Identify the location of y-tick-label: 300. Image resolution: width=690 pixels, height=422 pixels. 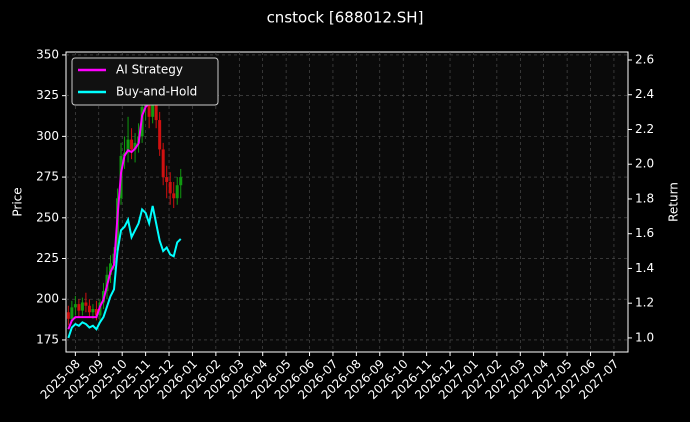
(47, 136).